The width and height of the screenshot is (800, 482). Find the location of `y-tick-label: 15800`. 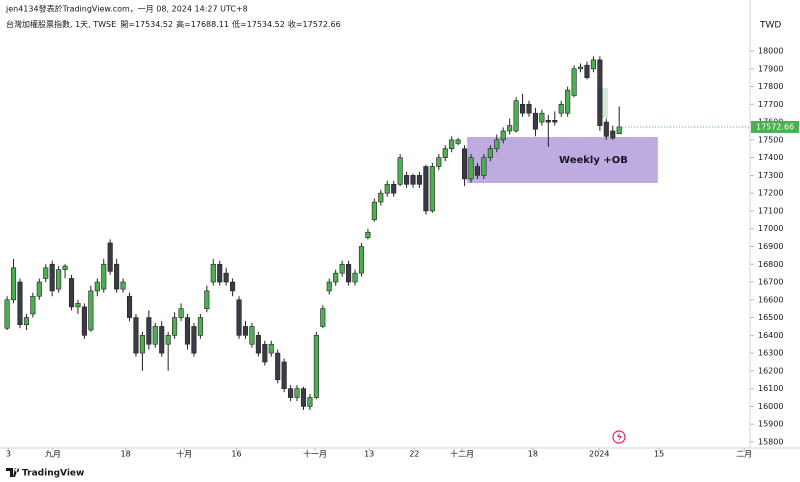

y-tick-label: 15800 is located at coordinates (770, 441).